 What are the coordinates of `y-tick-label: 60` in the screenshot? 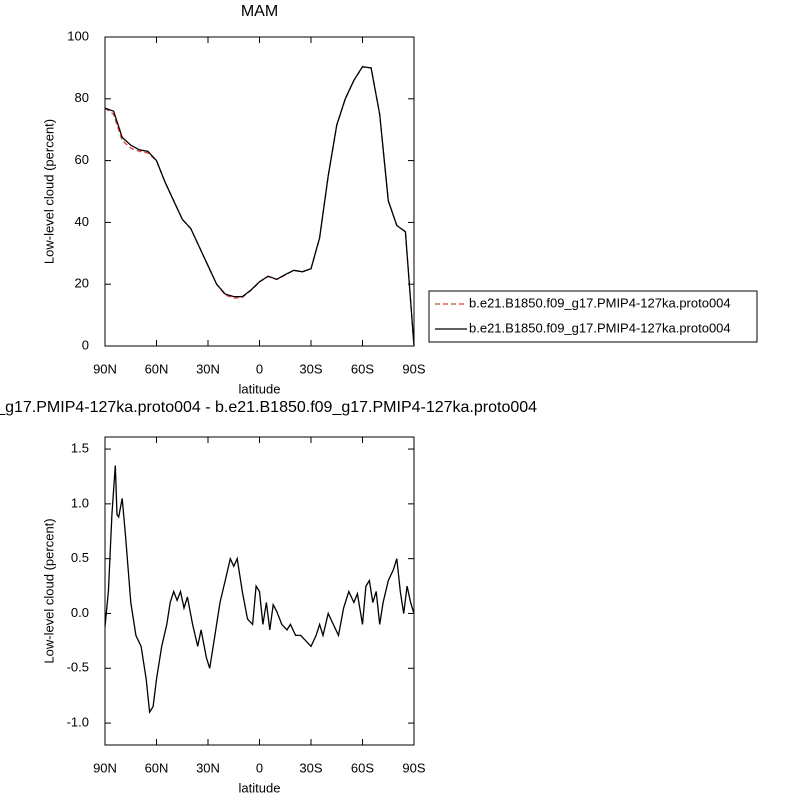 It's located at (82, 159).